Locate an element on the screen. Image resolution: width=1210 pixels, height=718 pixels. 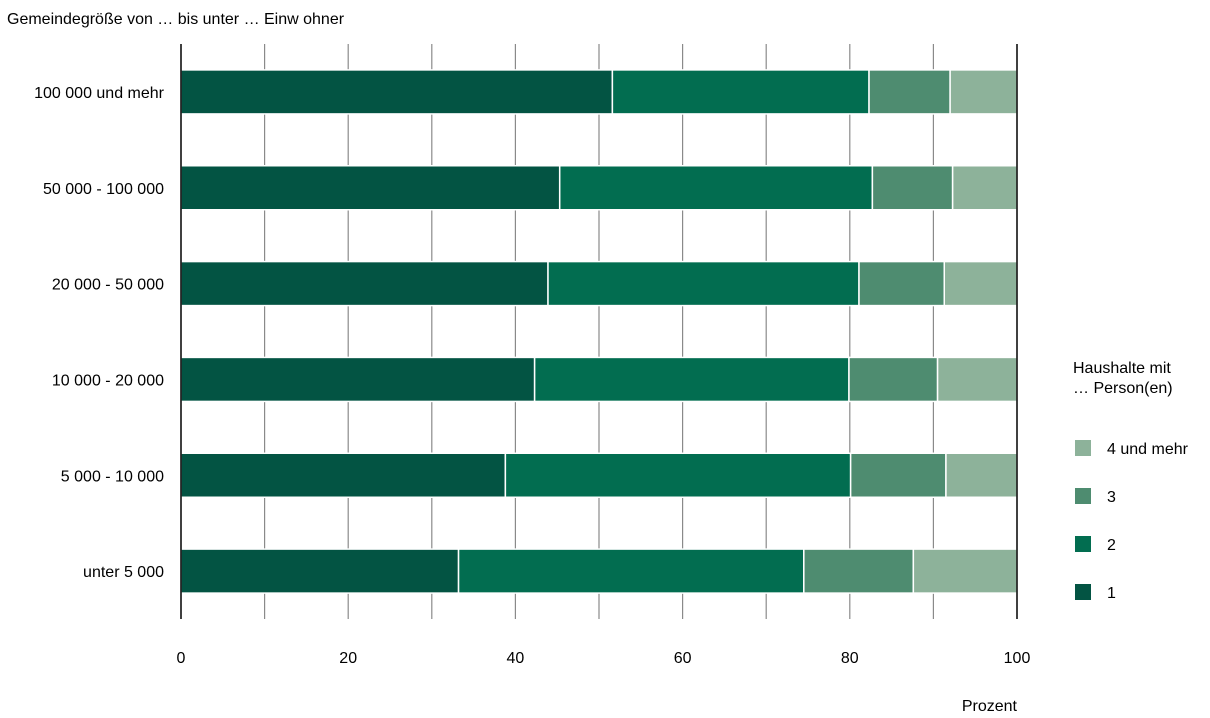
legend-label: 4 und mehr is located at coordinates (1148, 449).